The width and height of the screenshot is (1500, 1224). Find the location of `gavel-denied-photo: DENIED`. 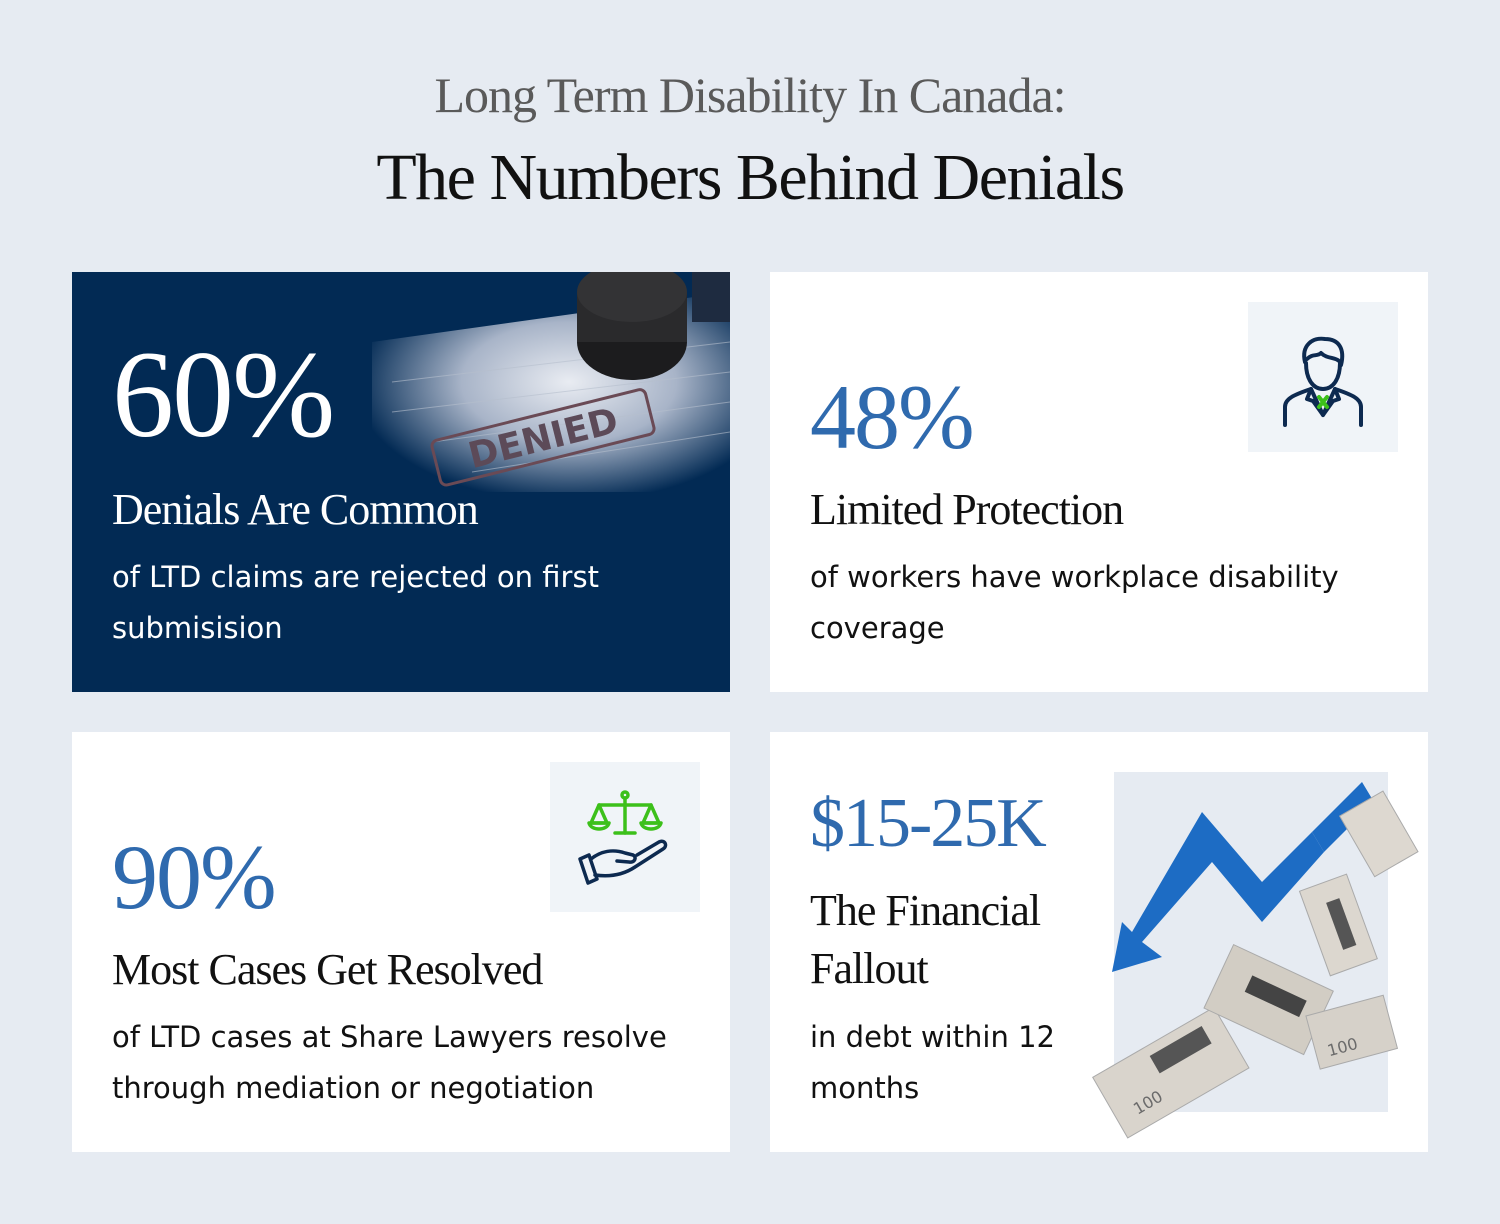

gavel-denied-photo: DENIED is located at coordinates (551, 382).